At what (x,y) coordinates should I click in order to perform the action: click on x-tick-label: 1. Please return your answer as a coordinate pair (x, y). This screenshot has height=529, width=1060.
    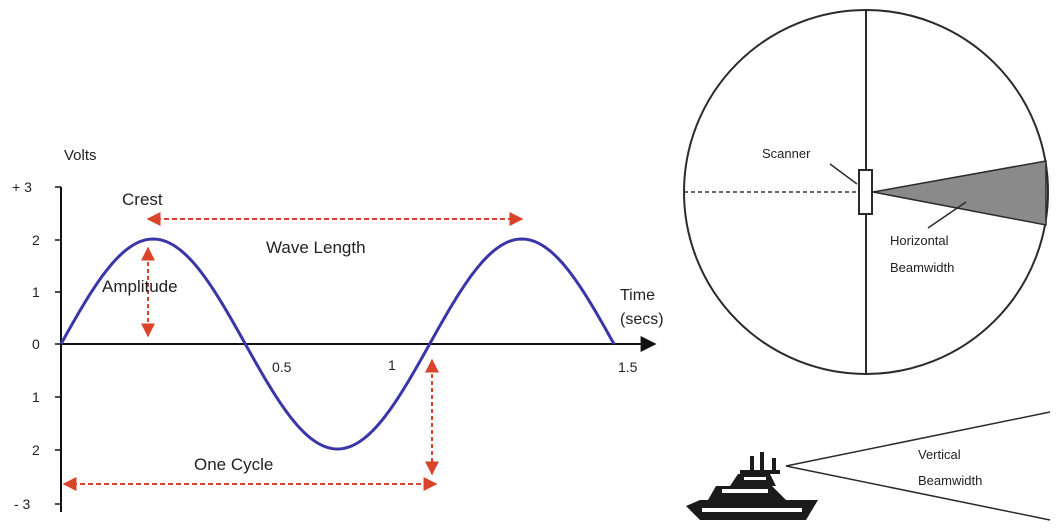
    Looking at the image, I should click on (392, 365).